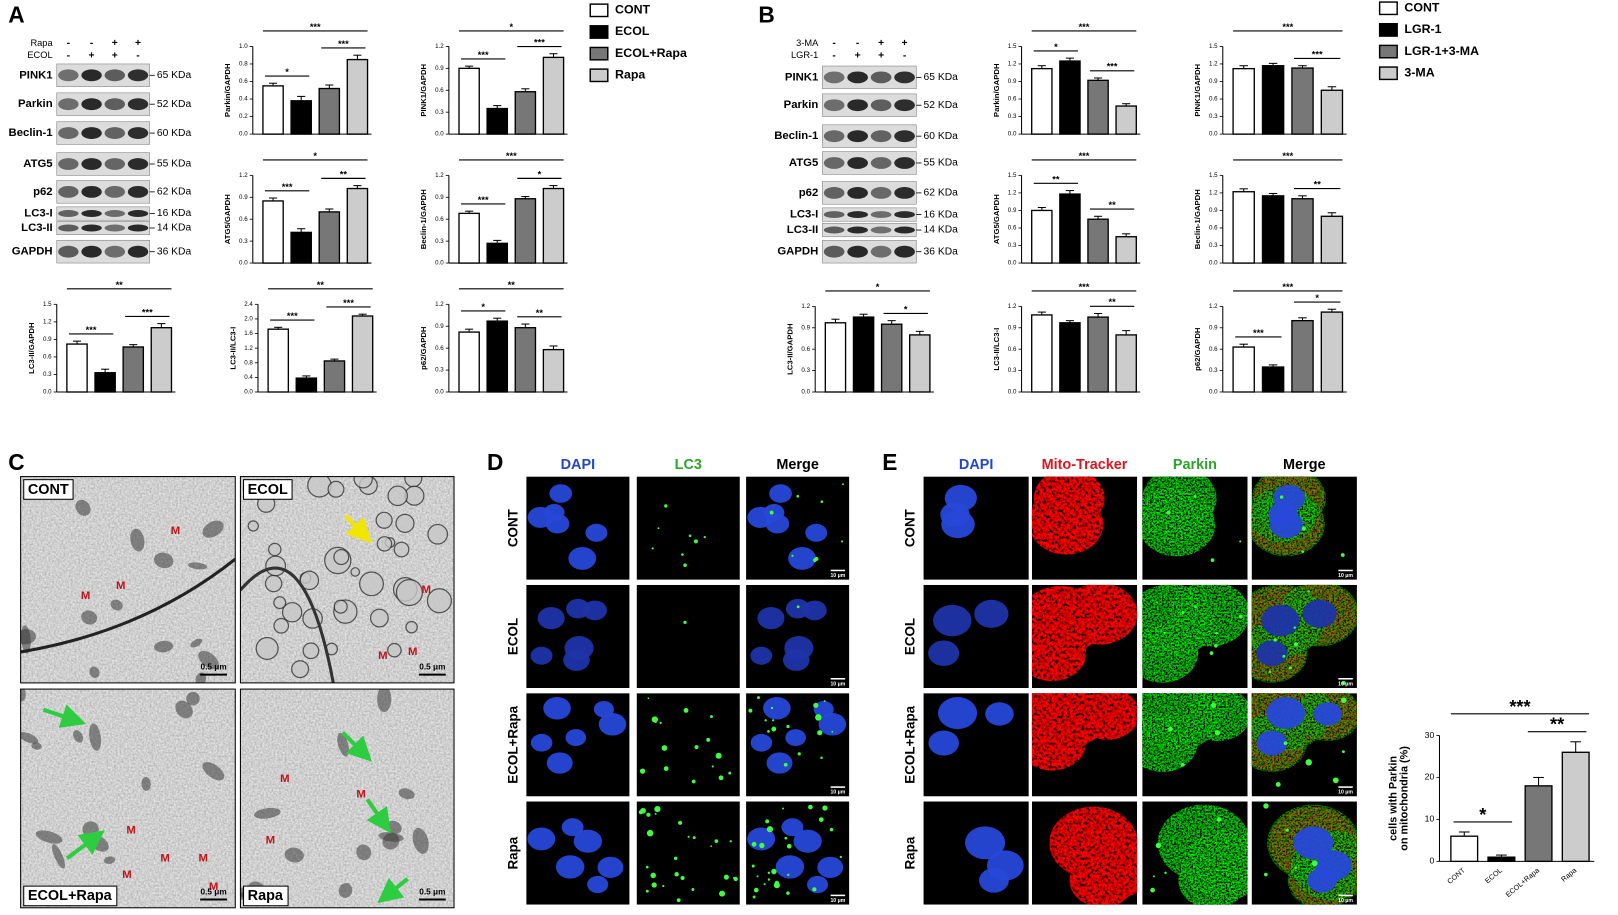 The image size is (1618, 915). Describe the element at coordinates (1430, 777) in the screenshot. I see `y-tick-label: 20` at that location.